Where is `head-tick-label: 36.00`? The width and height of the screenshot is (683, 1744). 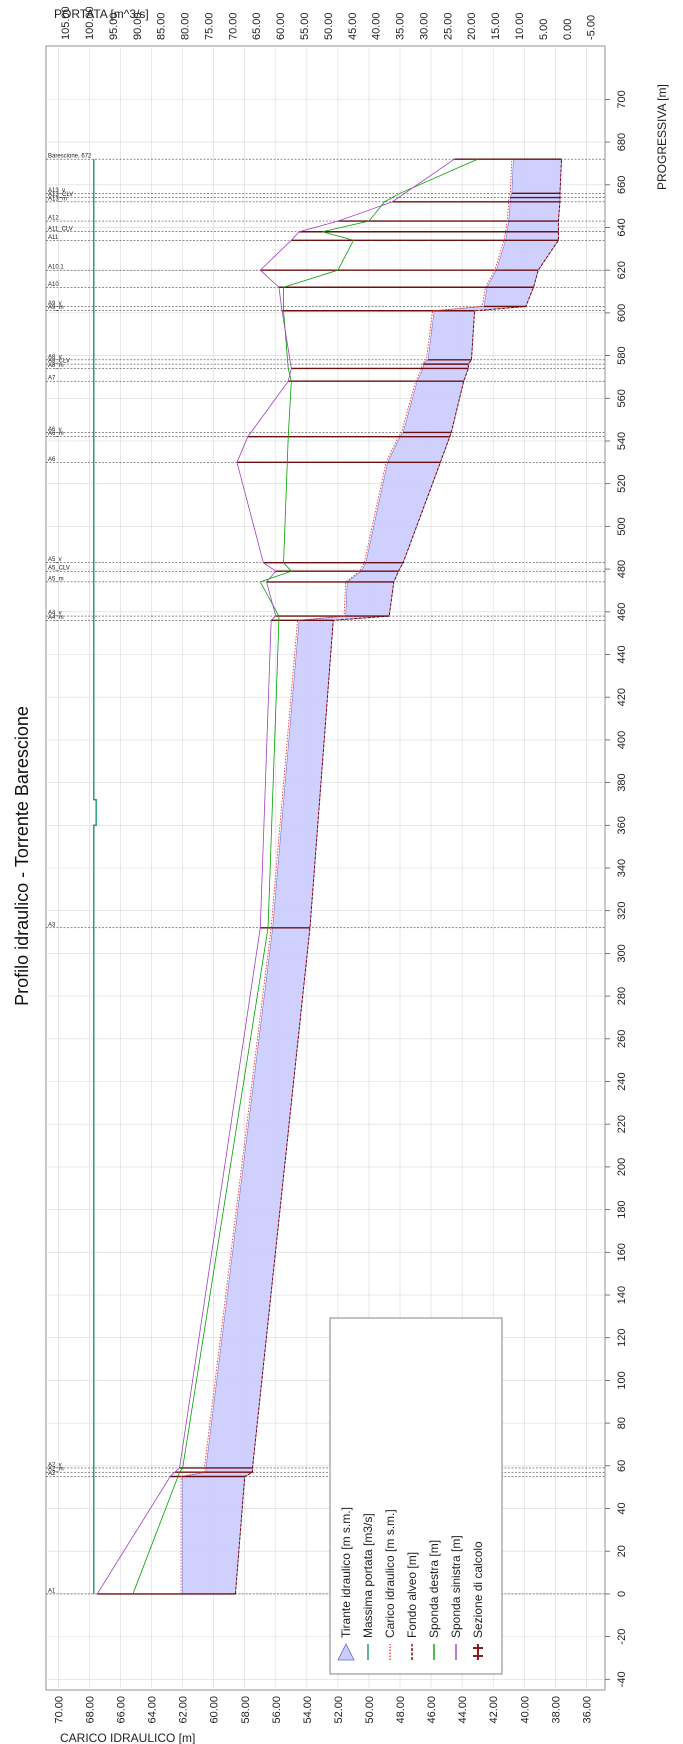 head-tick-label: 36.00 is located at coordinates (587, 1710).